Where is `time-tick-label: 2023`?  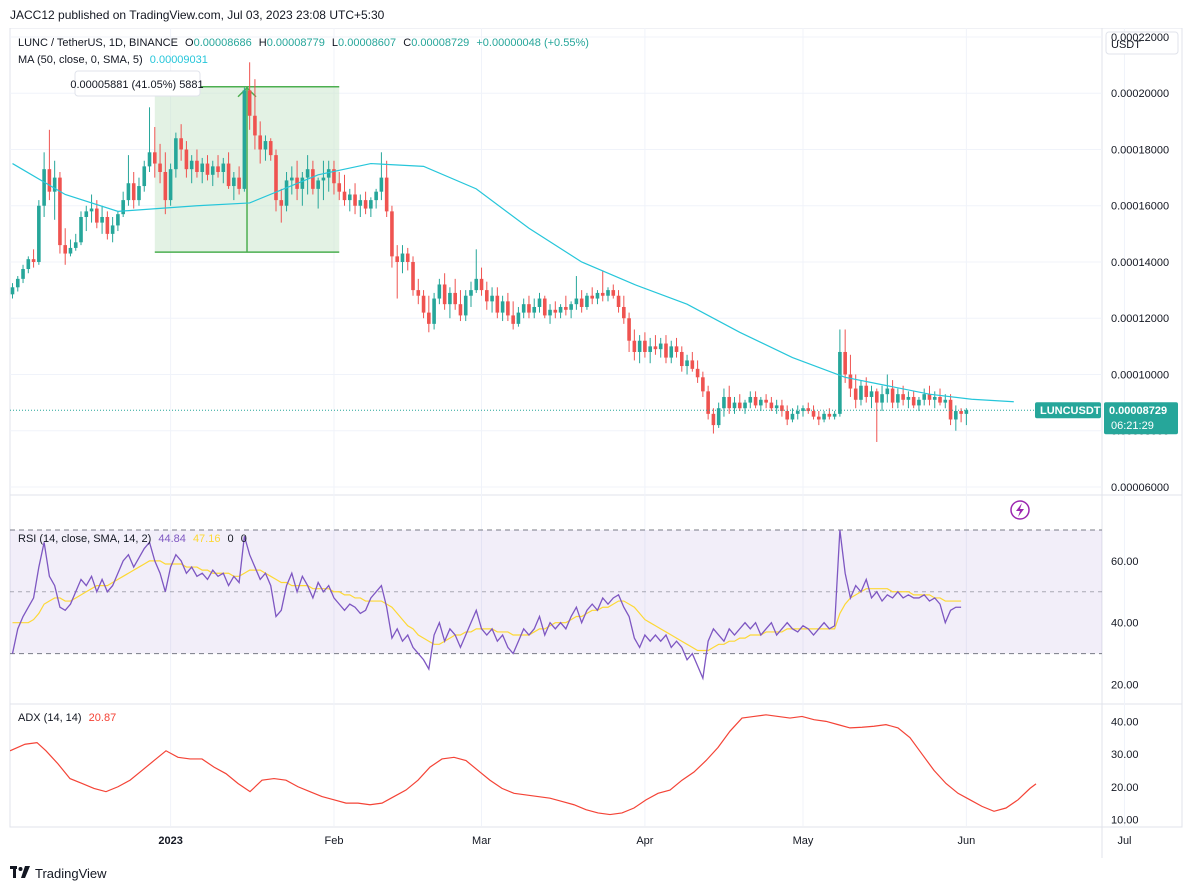
time-tick-label: 2023 is located at coordinates (170, 841).